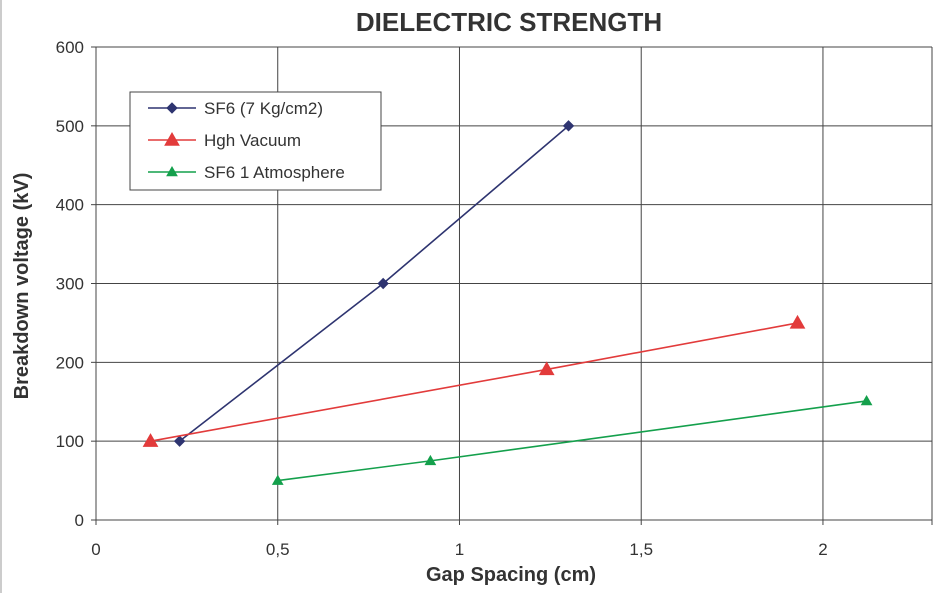 Image resolution: width=936 pixels, height=598 pixels. I want to click on x-tick-label: 0, so click(95, 549).